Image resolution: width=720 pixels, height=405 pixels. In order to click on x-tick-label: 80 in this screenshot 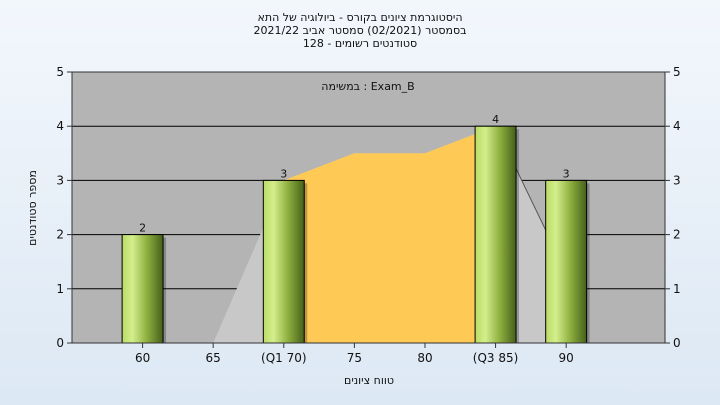, I will do `click(424, 358)`.